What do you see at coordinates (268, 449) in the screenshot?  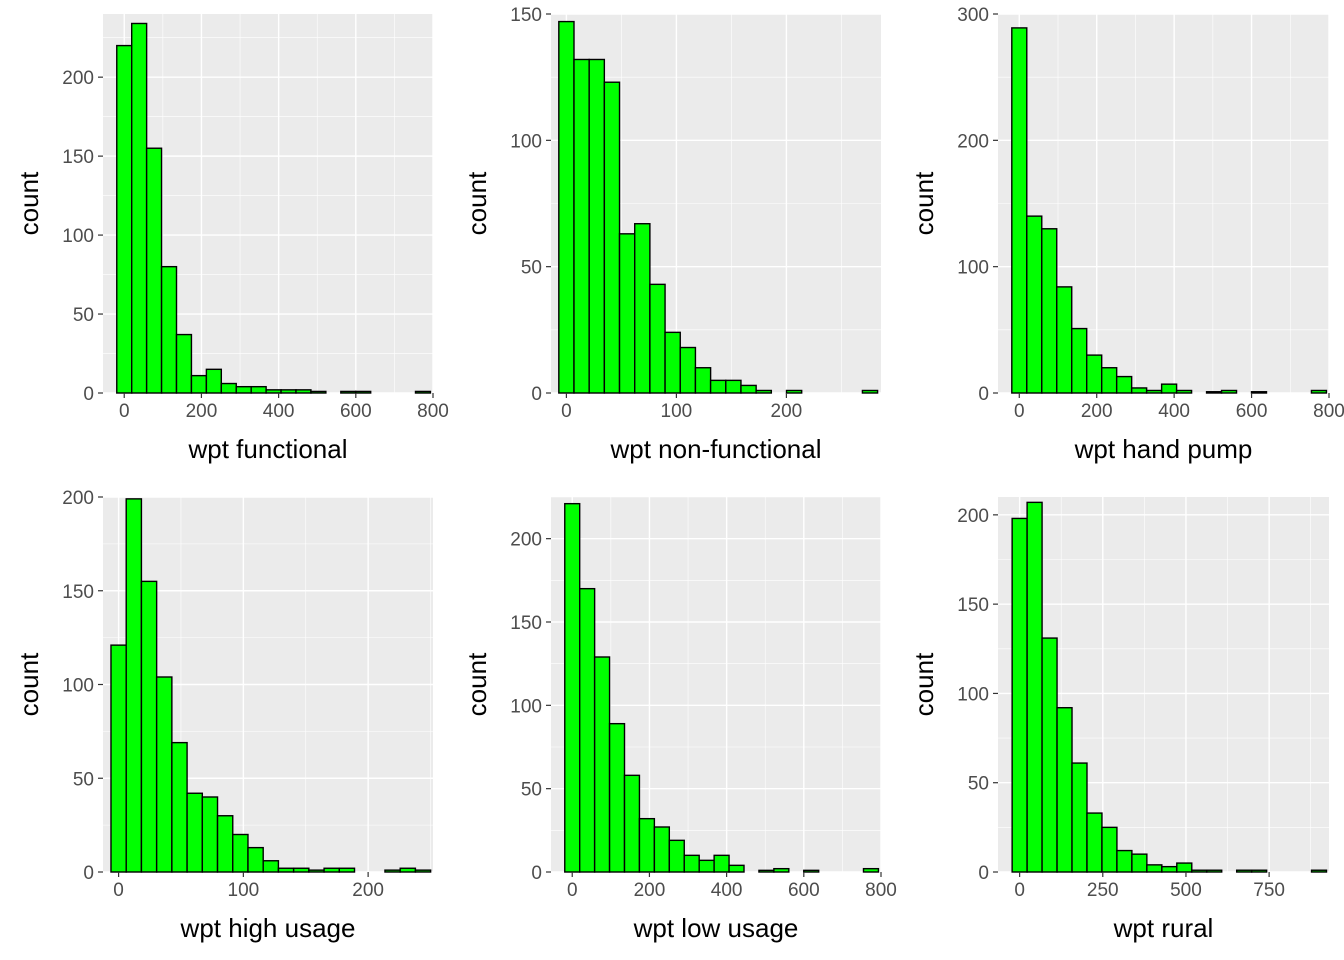 I see `x-axis-title: wpt functional` at bounding box center [268, 449].